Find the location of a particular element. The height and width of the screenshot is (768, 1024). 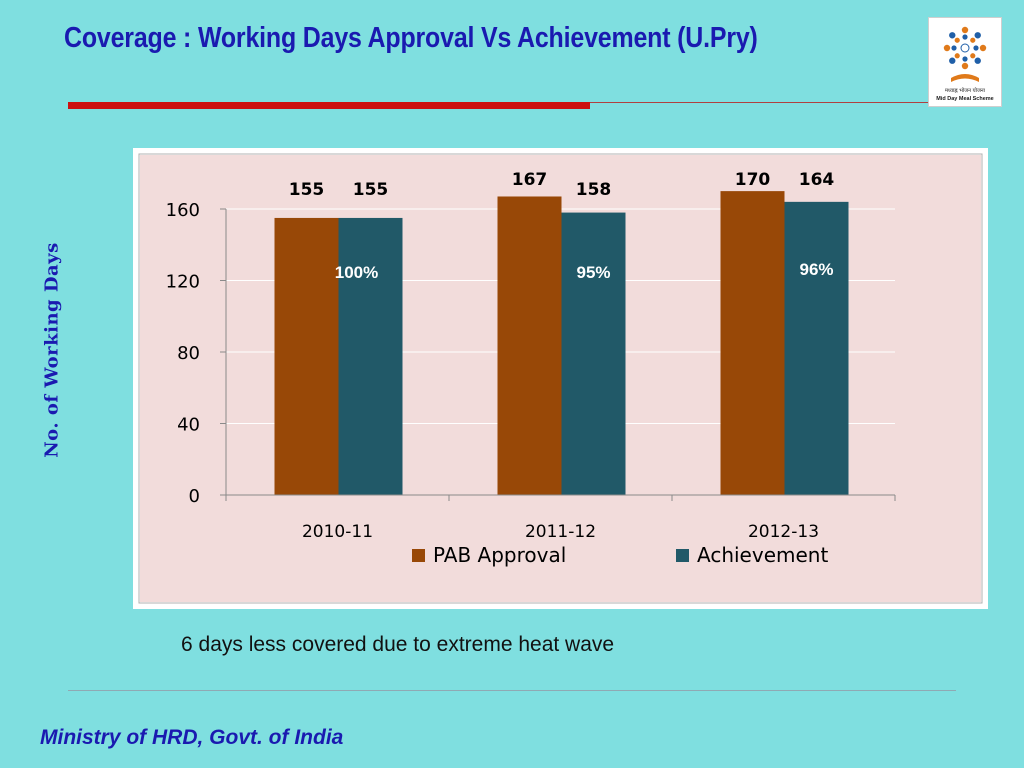

logo-caption-english: Mid Day Meal Scheme is located at coordinates (964, 99).